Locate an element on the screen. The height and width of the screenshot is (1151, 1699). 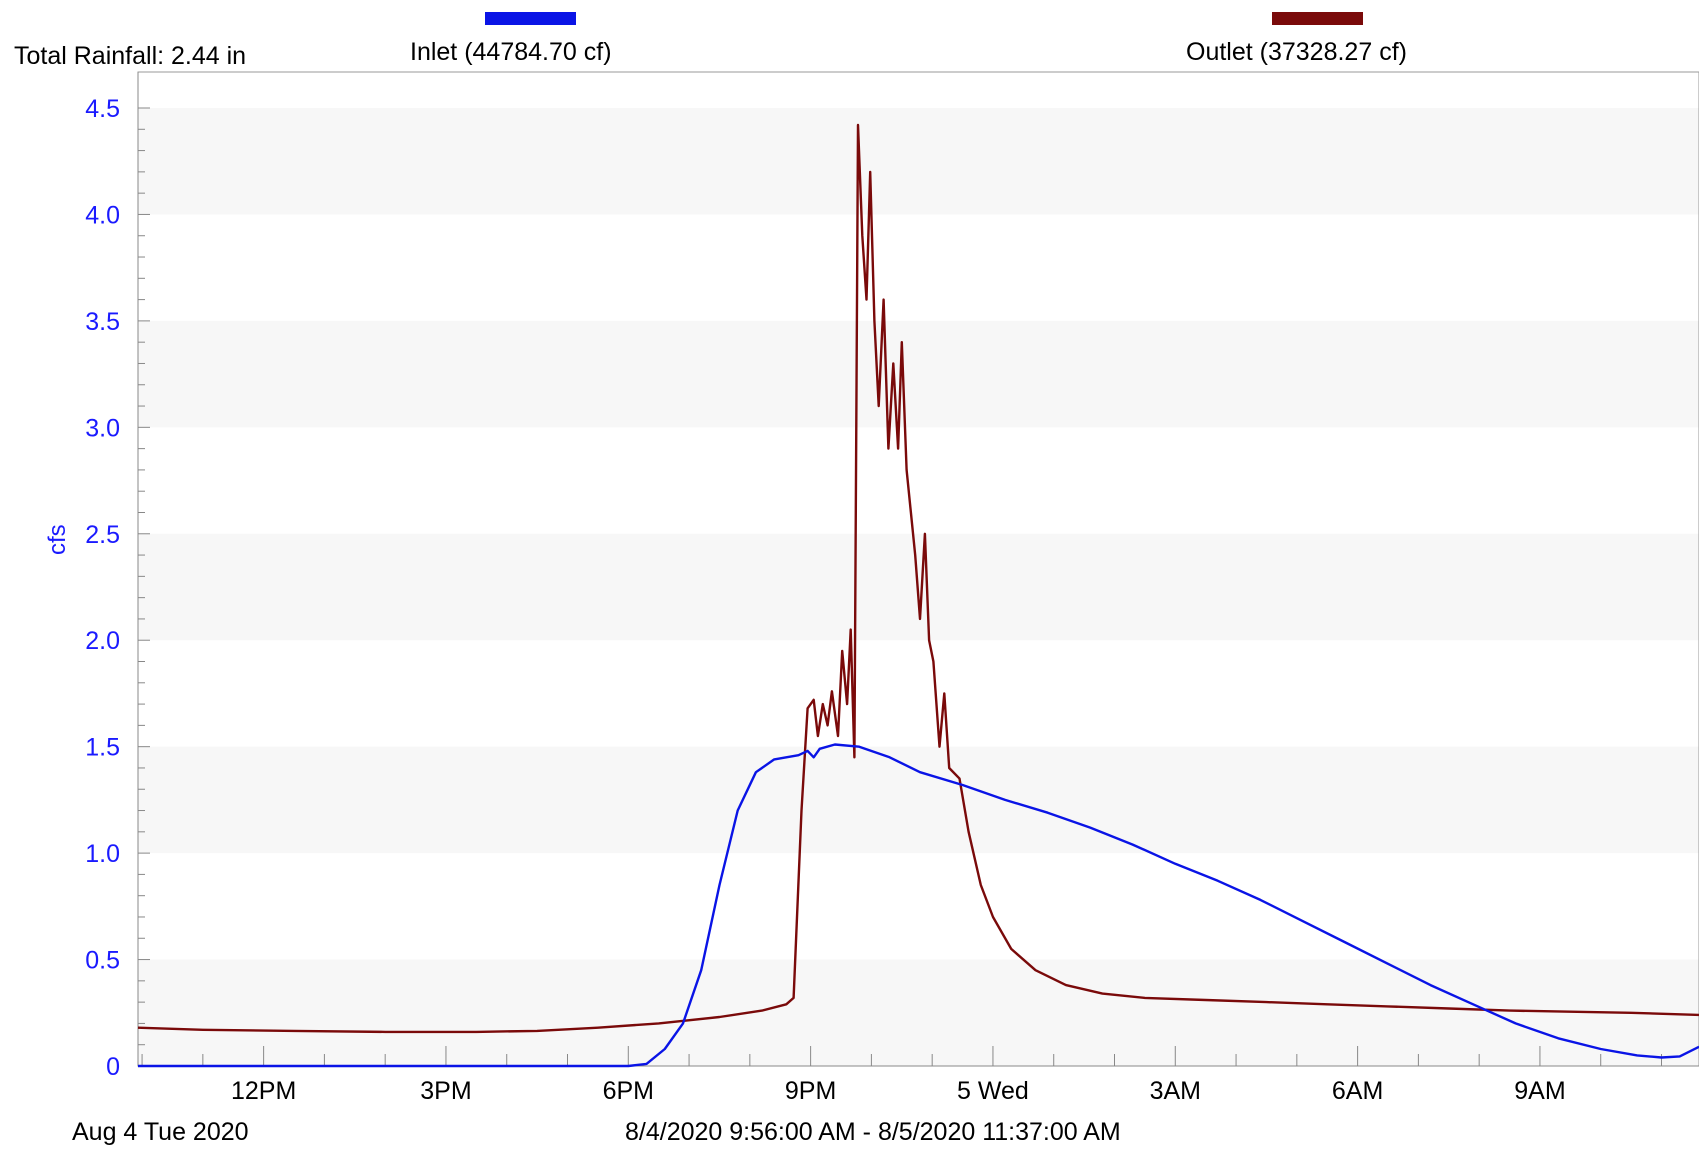
y-tick-label: 1.5 is located at coordinates (102, 748).